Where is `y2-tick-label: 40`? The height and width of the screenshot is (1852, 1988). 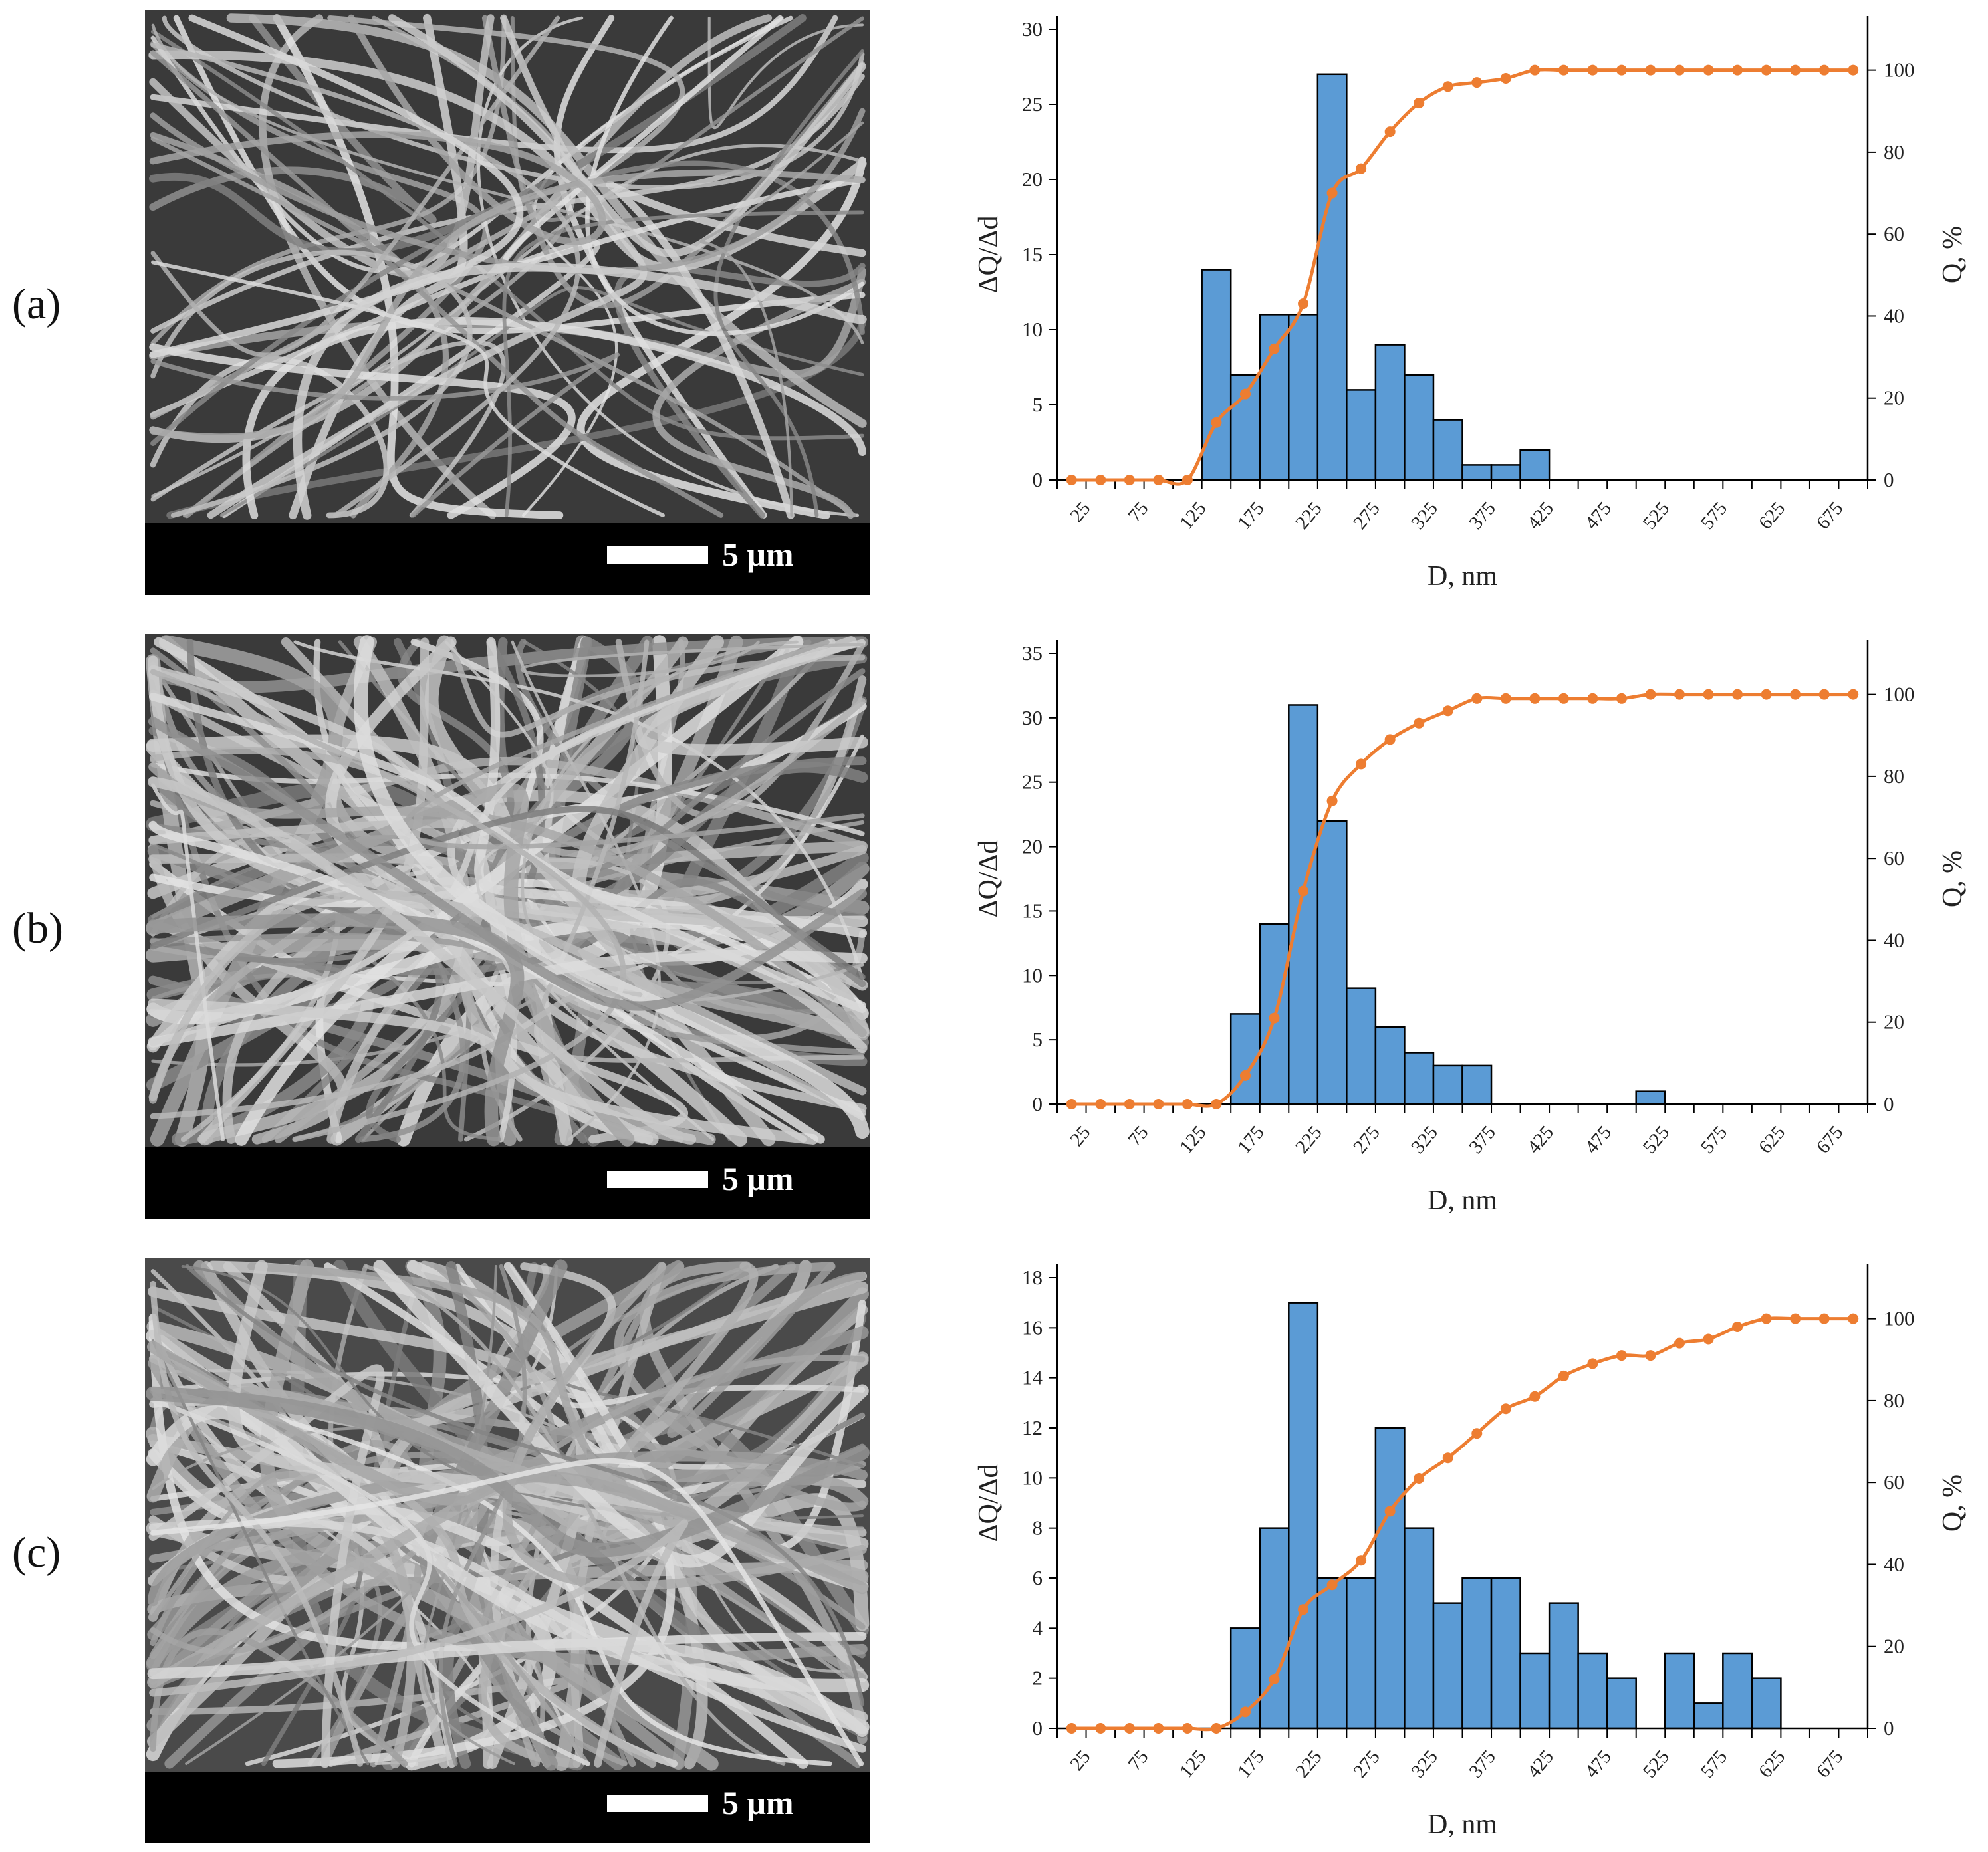 y2-tick-label: 40 is located at coordinates (1894, 1564).